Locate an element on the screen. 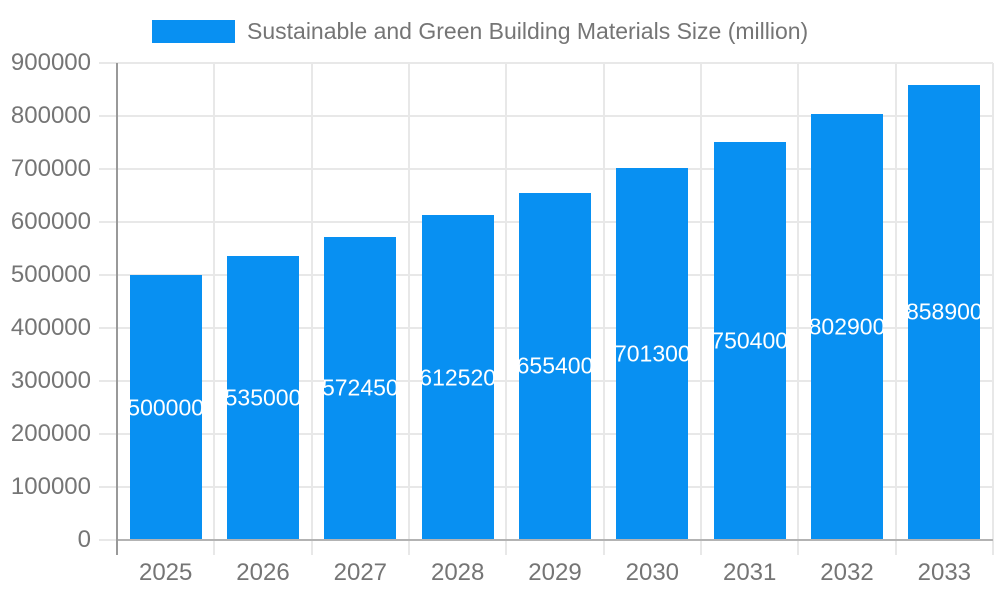  bar: 500000 is located at coordinates (165, 407).